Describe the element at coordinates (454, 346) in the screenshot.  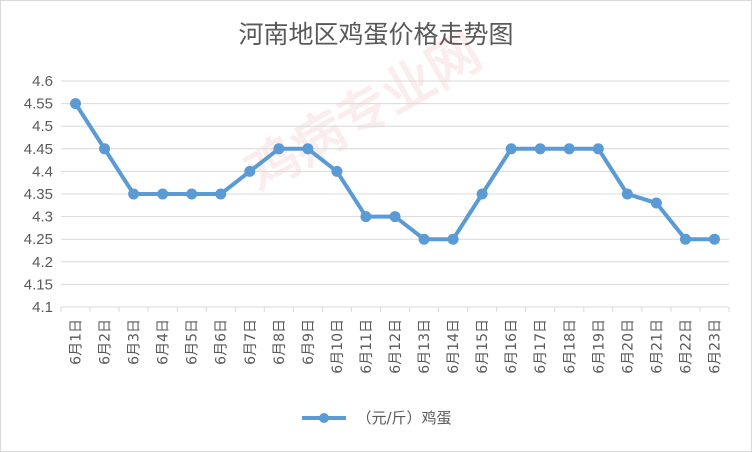
I see `x-tick-label: 6月14日` at that location.